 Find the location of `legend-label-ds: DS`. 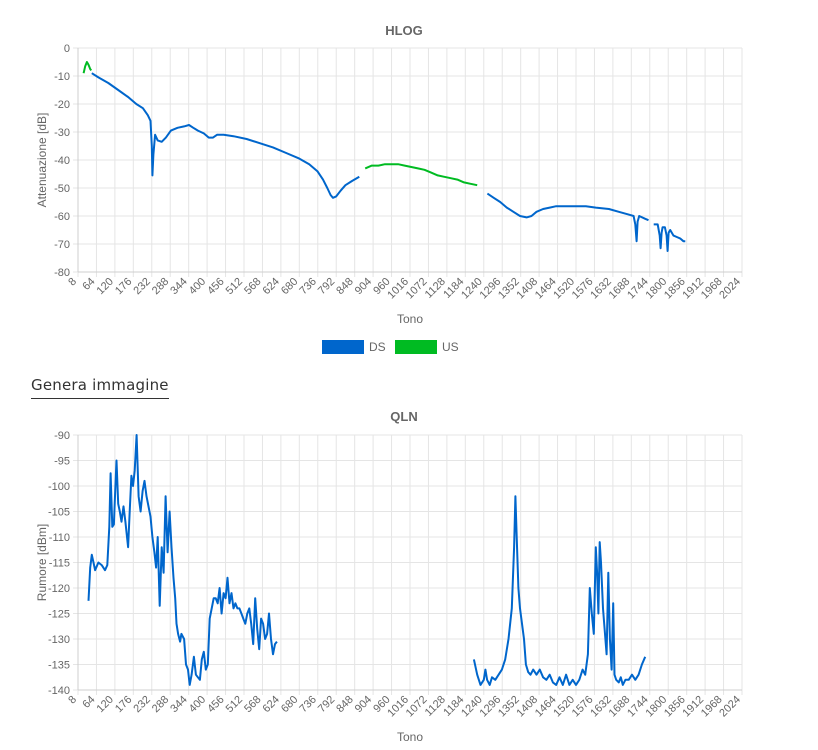

legend-label-ds: DS is located at coordinates (377, 347).